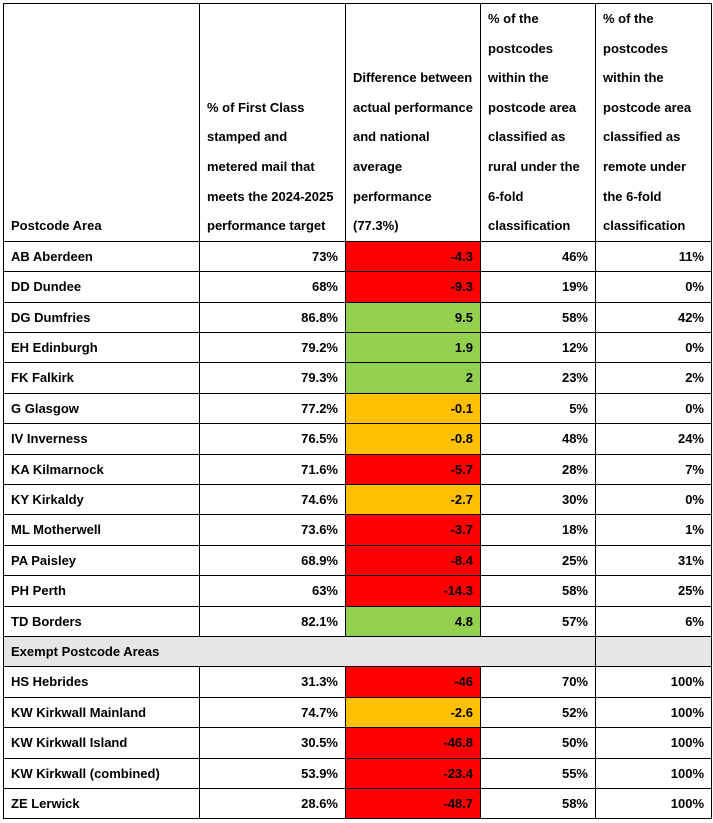 Image resolution: width=713 pixels, height=823 pixels. What do you see at coordinates (538, 743) in the screenshot?
I see `value-cell: 50%` at bounding box center [538, 743].